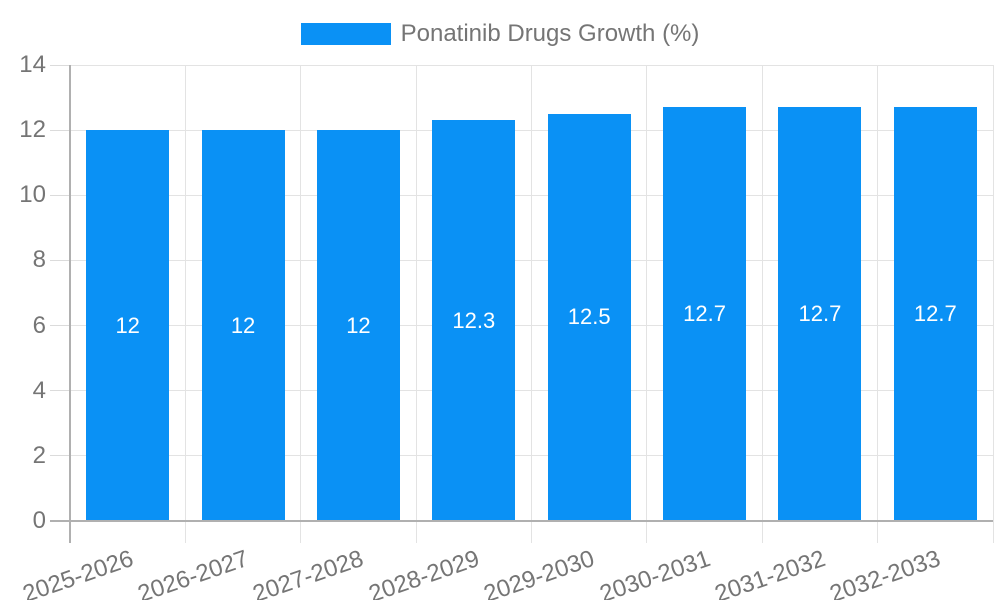  What do you see at coordinates (32, 195) in the screenshot?
I see `y-tick-label: 10` at bounding box center [32, 195].